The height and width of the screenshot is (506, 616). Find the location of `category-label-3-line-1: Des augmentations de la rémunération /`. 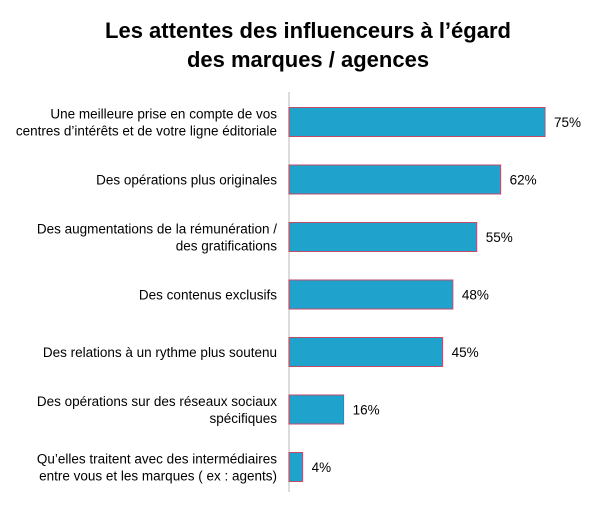

category-label-3-line-1: Des augmentations de la rémunération / is located at coordinates (157, 229).